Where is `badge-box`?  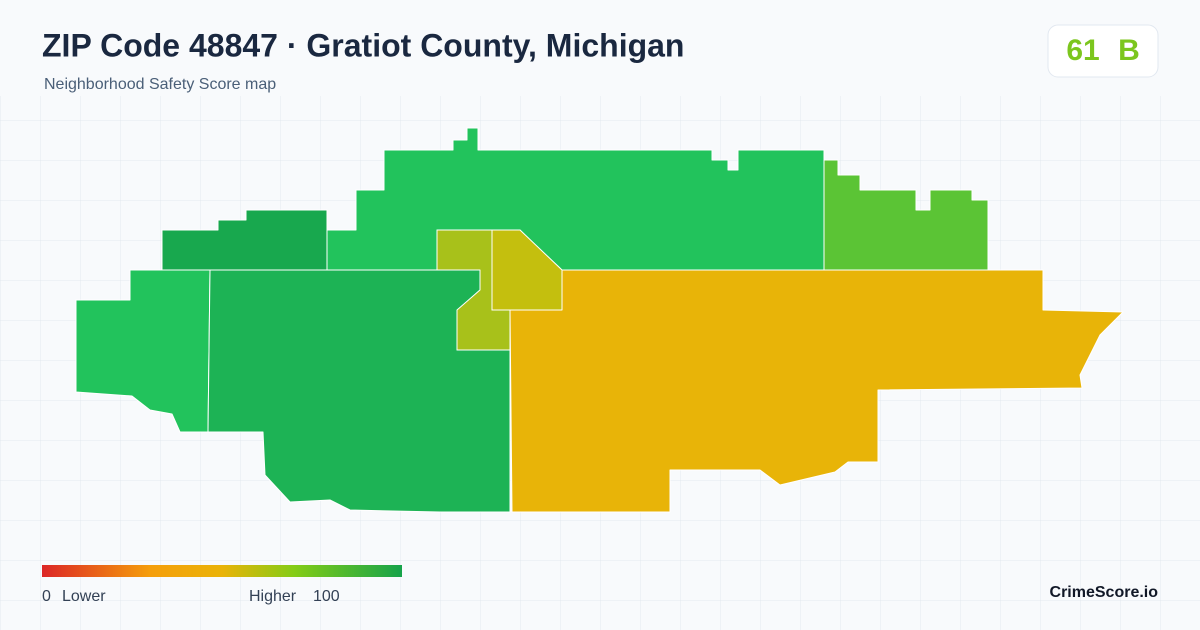
badge-box is located at coordinates (1103, 51).